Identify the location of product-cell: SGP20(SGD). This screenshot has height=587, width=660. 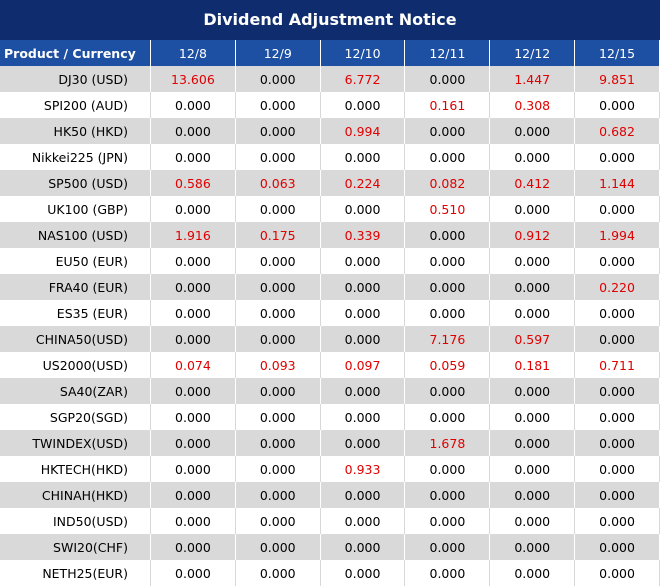
(75, 417).